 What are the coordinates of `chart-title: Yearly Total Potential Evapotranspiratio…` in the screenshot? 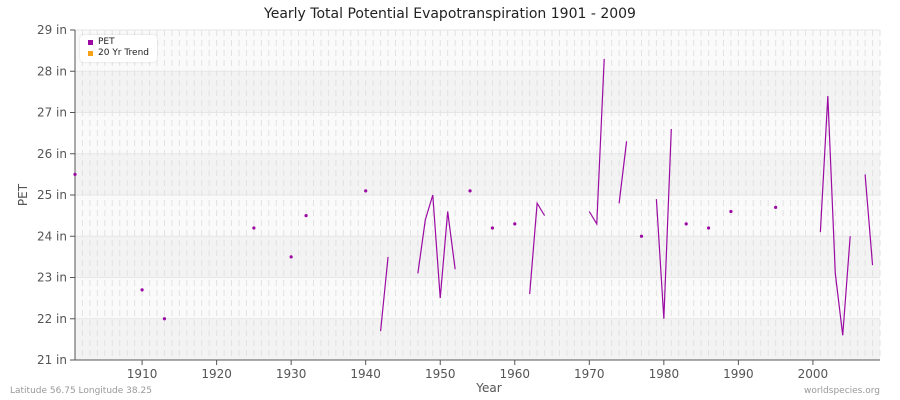 It's located at (450, 14).